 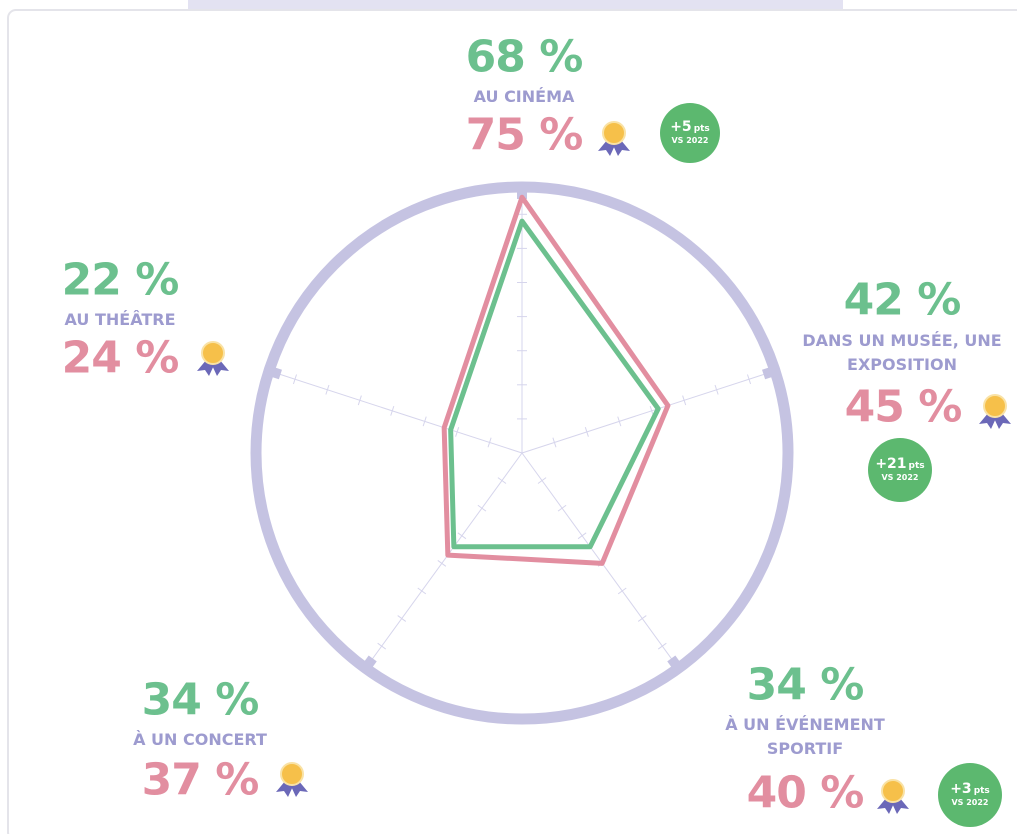 I want to click on change-badge: +3 pts VS 2022, so click(x=970, y=795).